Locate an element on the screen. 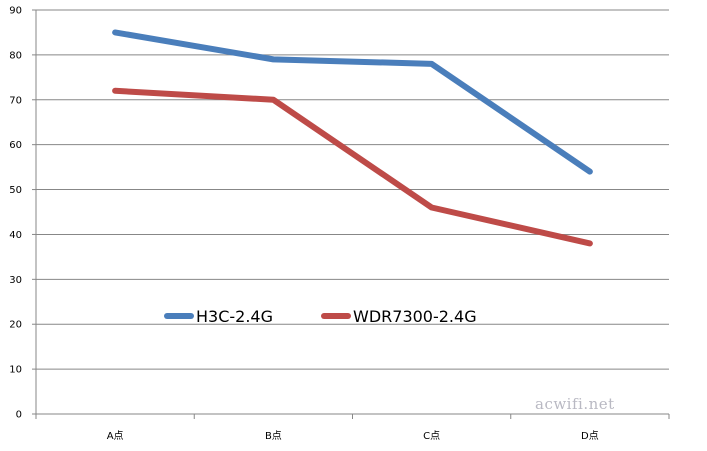 This screenshot has width=707, height=451. legend-label-0: H3C-2.4G is located at coordinates (234, 316).